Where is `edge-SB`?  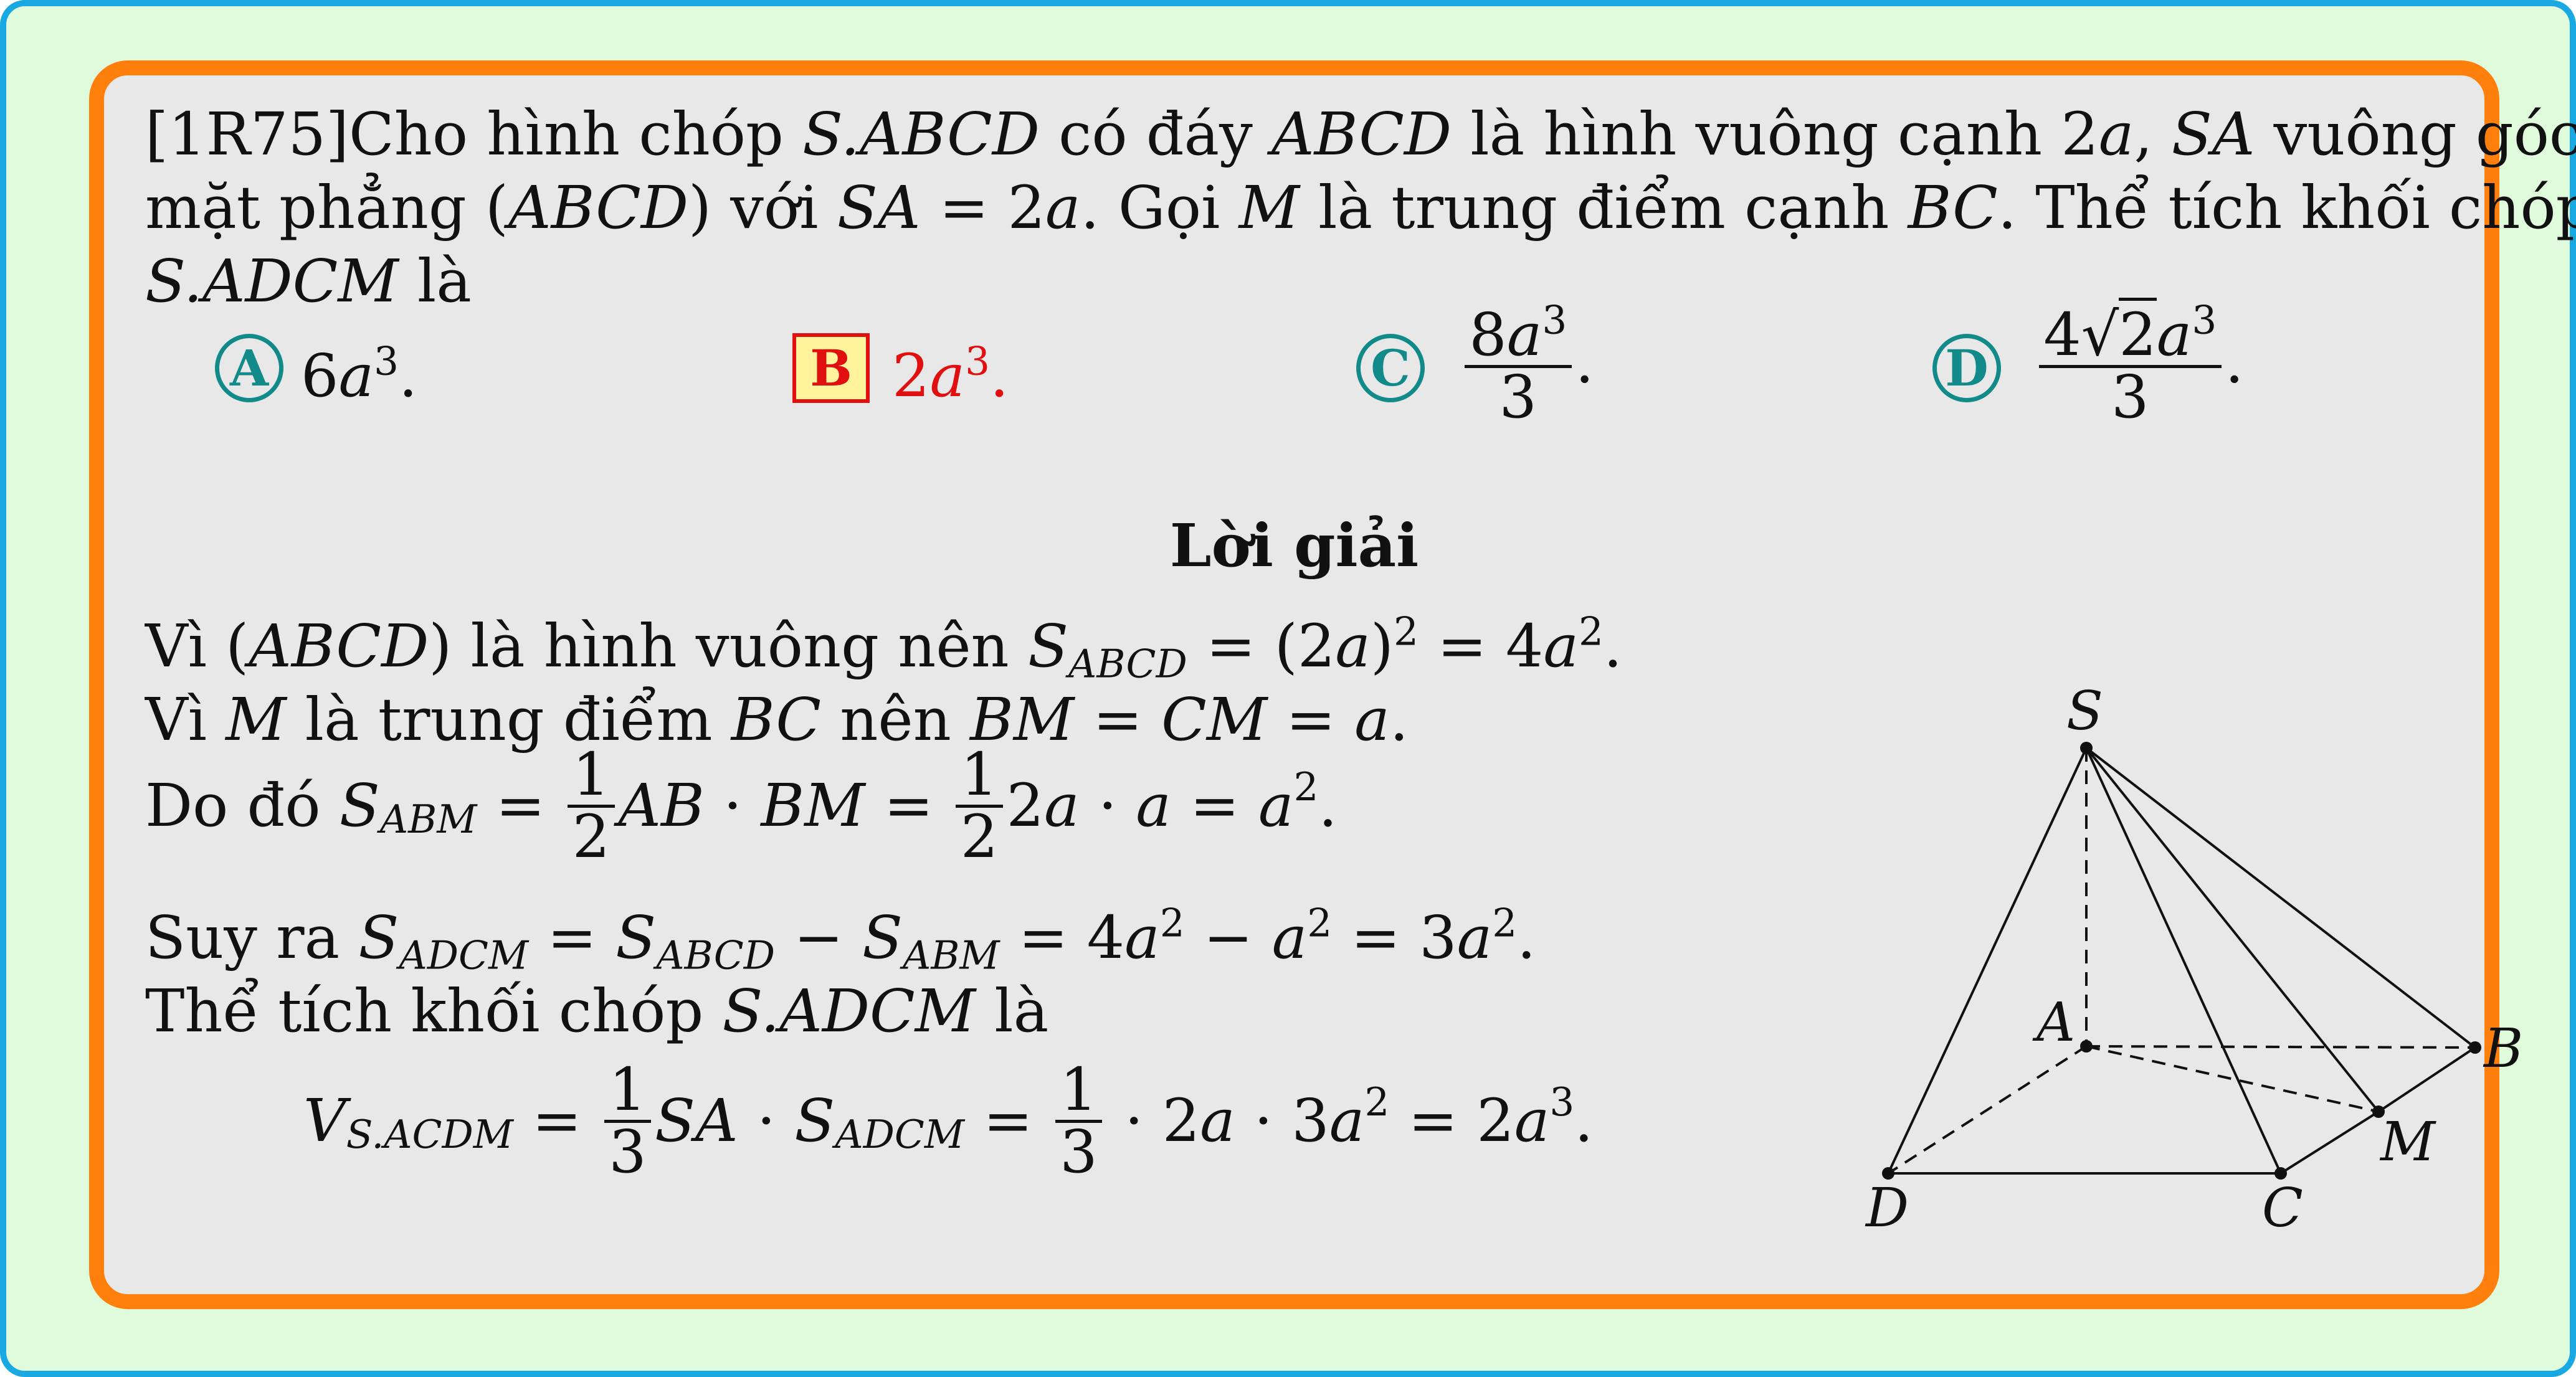 edge-SB is located at coordinates (2280, 898).